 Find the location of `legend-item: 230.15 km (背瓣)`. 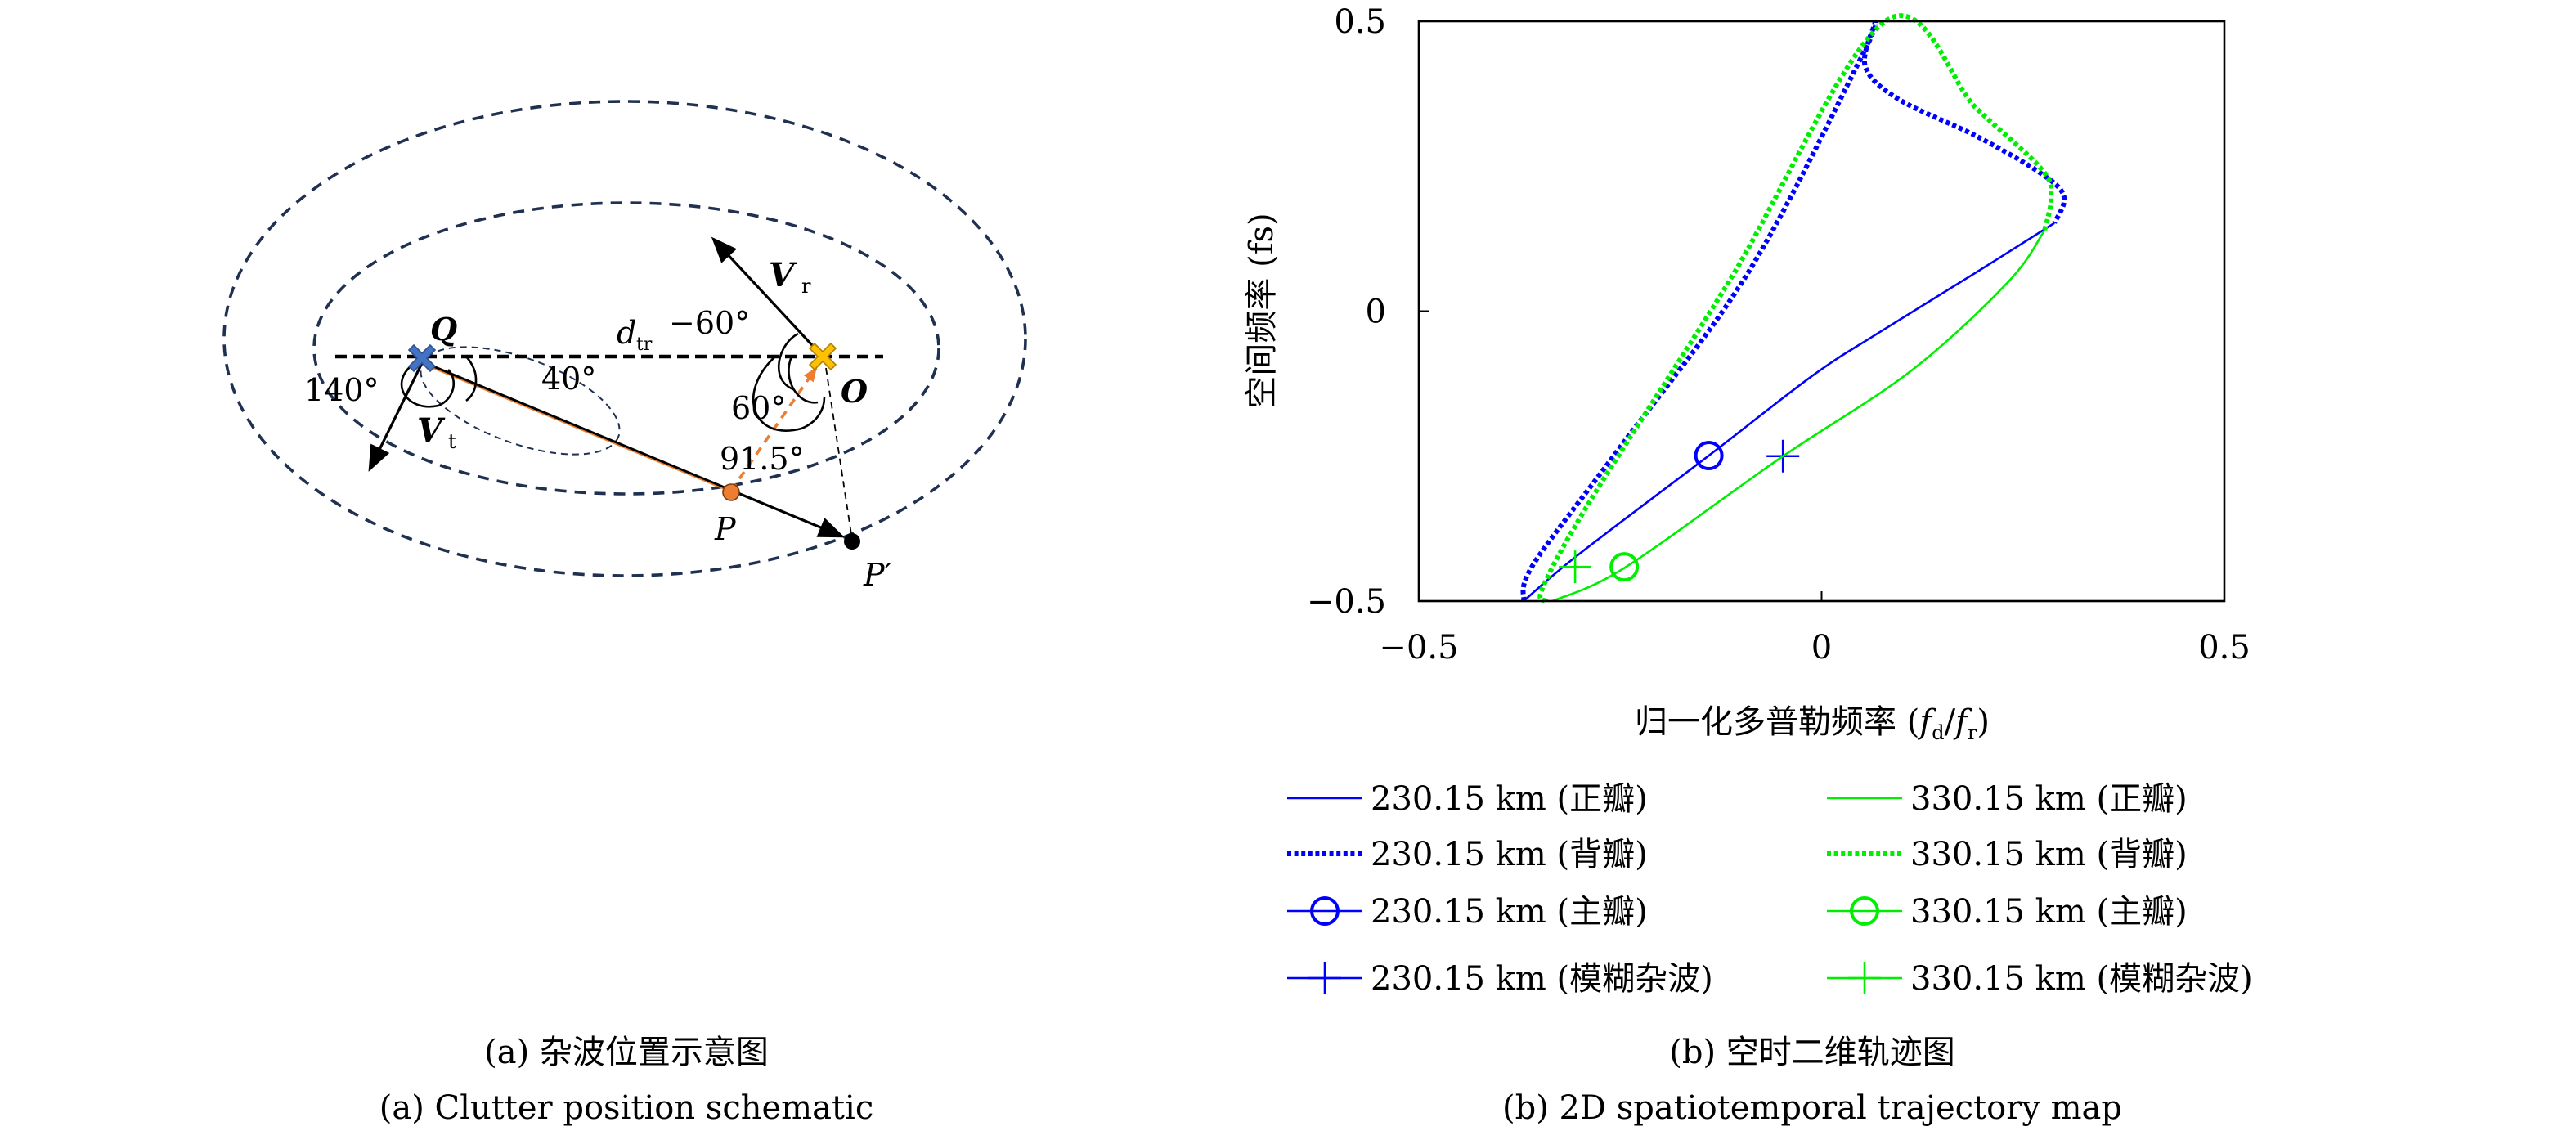

legend-item: 230.15 km (背瓣) is located at coordinates (1468, 854).